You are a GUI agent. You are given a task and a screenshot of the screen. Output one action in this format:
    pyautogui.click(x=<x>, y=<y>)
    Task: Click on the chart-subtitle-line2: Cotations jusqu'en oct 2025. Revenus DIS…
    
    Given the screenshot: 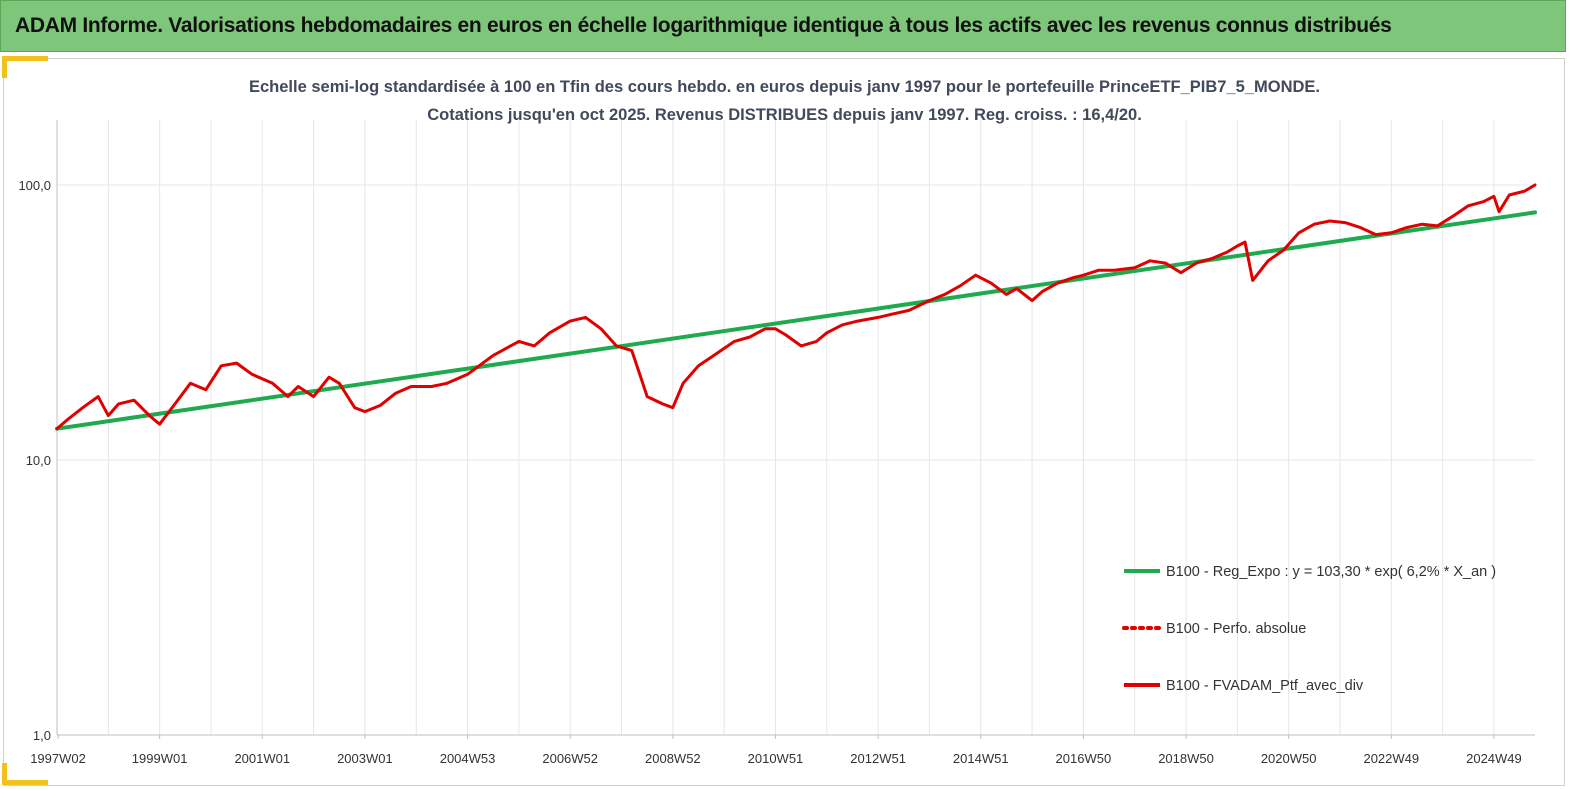 What is the action you would take?
    pyautogui.click(x=784, y=115)
    